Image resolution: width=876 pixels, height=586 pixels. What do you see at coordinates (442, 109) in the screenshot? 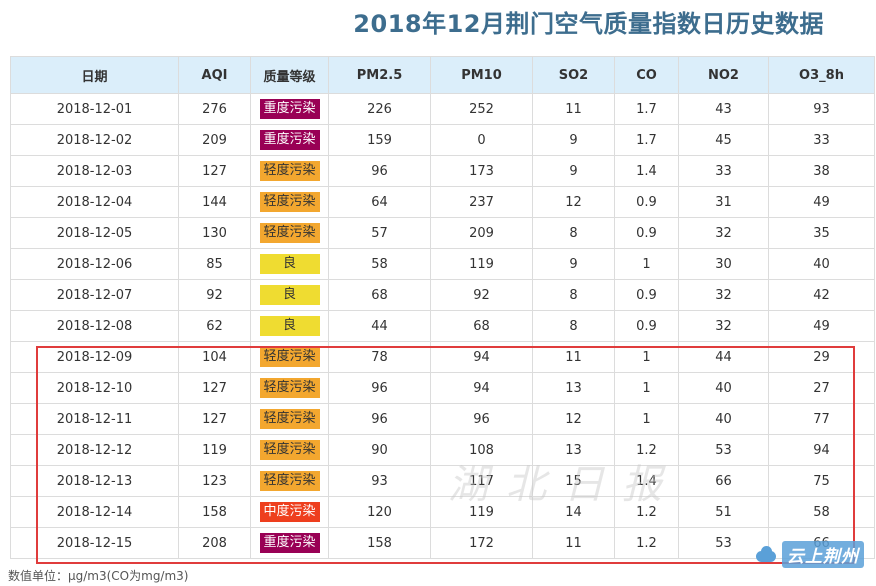
I see `table-row: 2018-12-01 276 重度污染 226 252 11 1.7 43 93` at bounding box center [442, 109].